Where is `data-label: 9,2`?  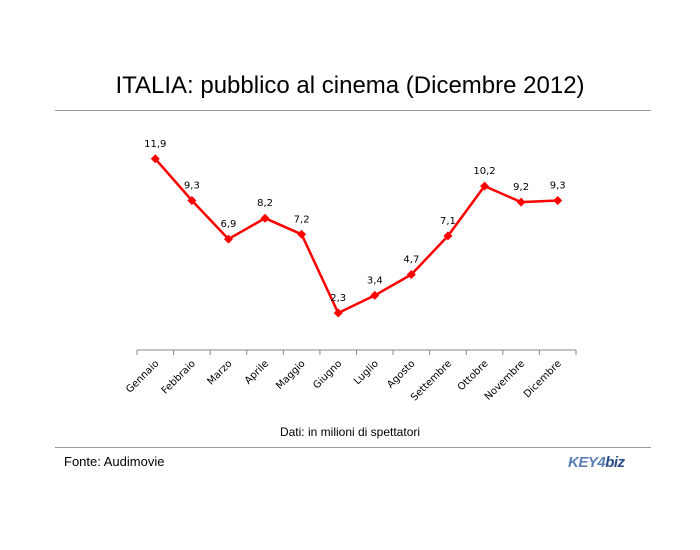
data-label: 9,2 is located at coordinates (521, 187).